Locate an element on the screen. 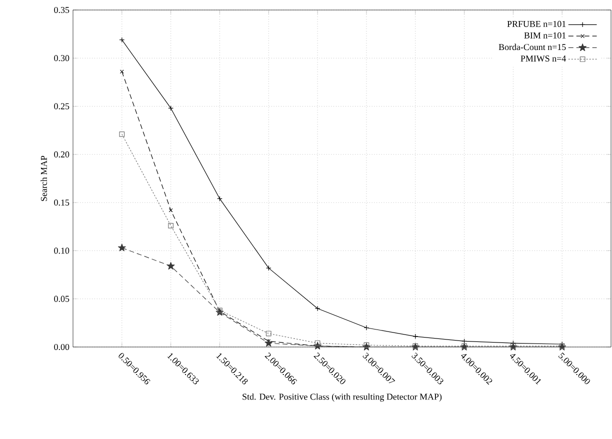 Image resolution: width=612 pixels, height=439 pixels. y-tick-label: 0.00 is located at coordinates (62, 347).